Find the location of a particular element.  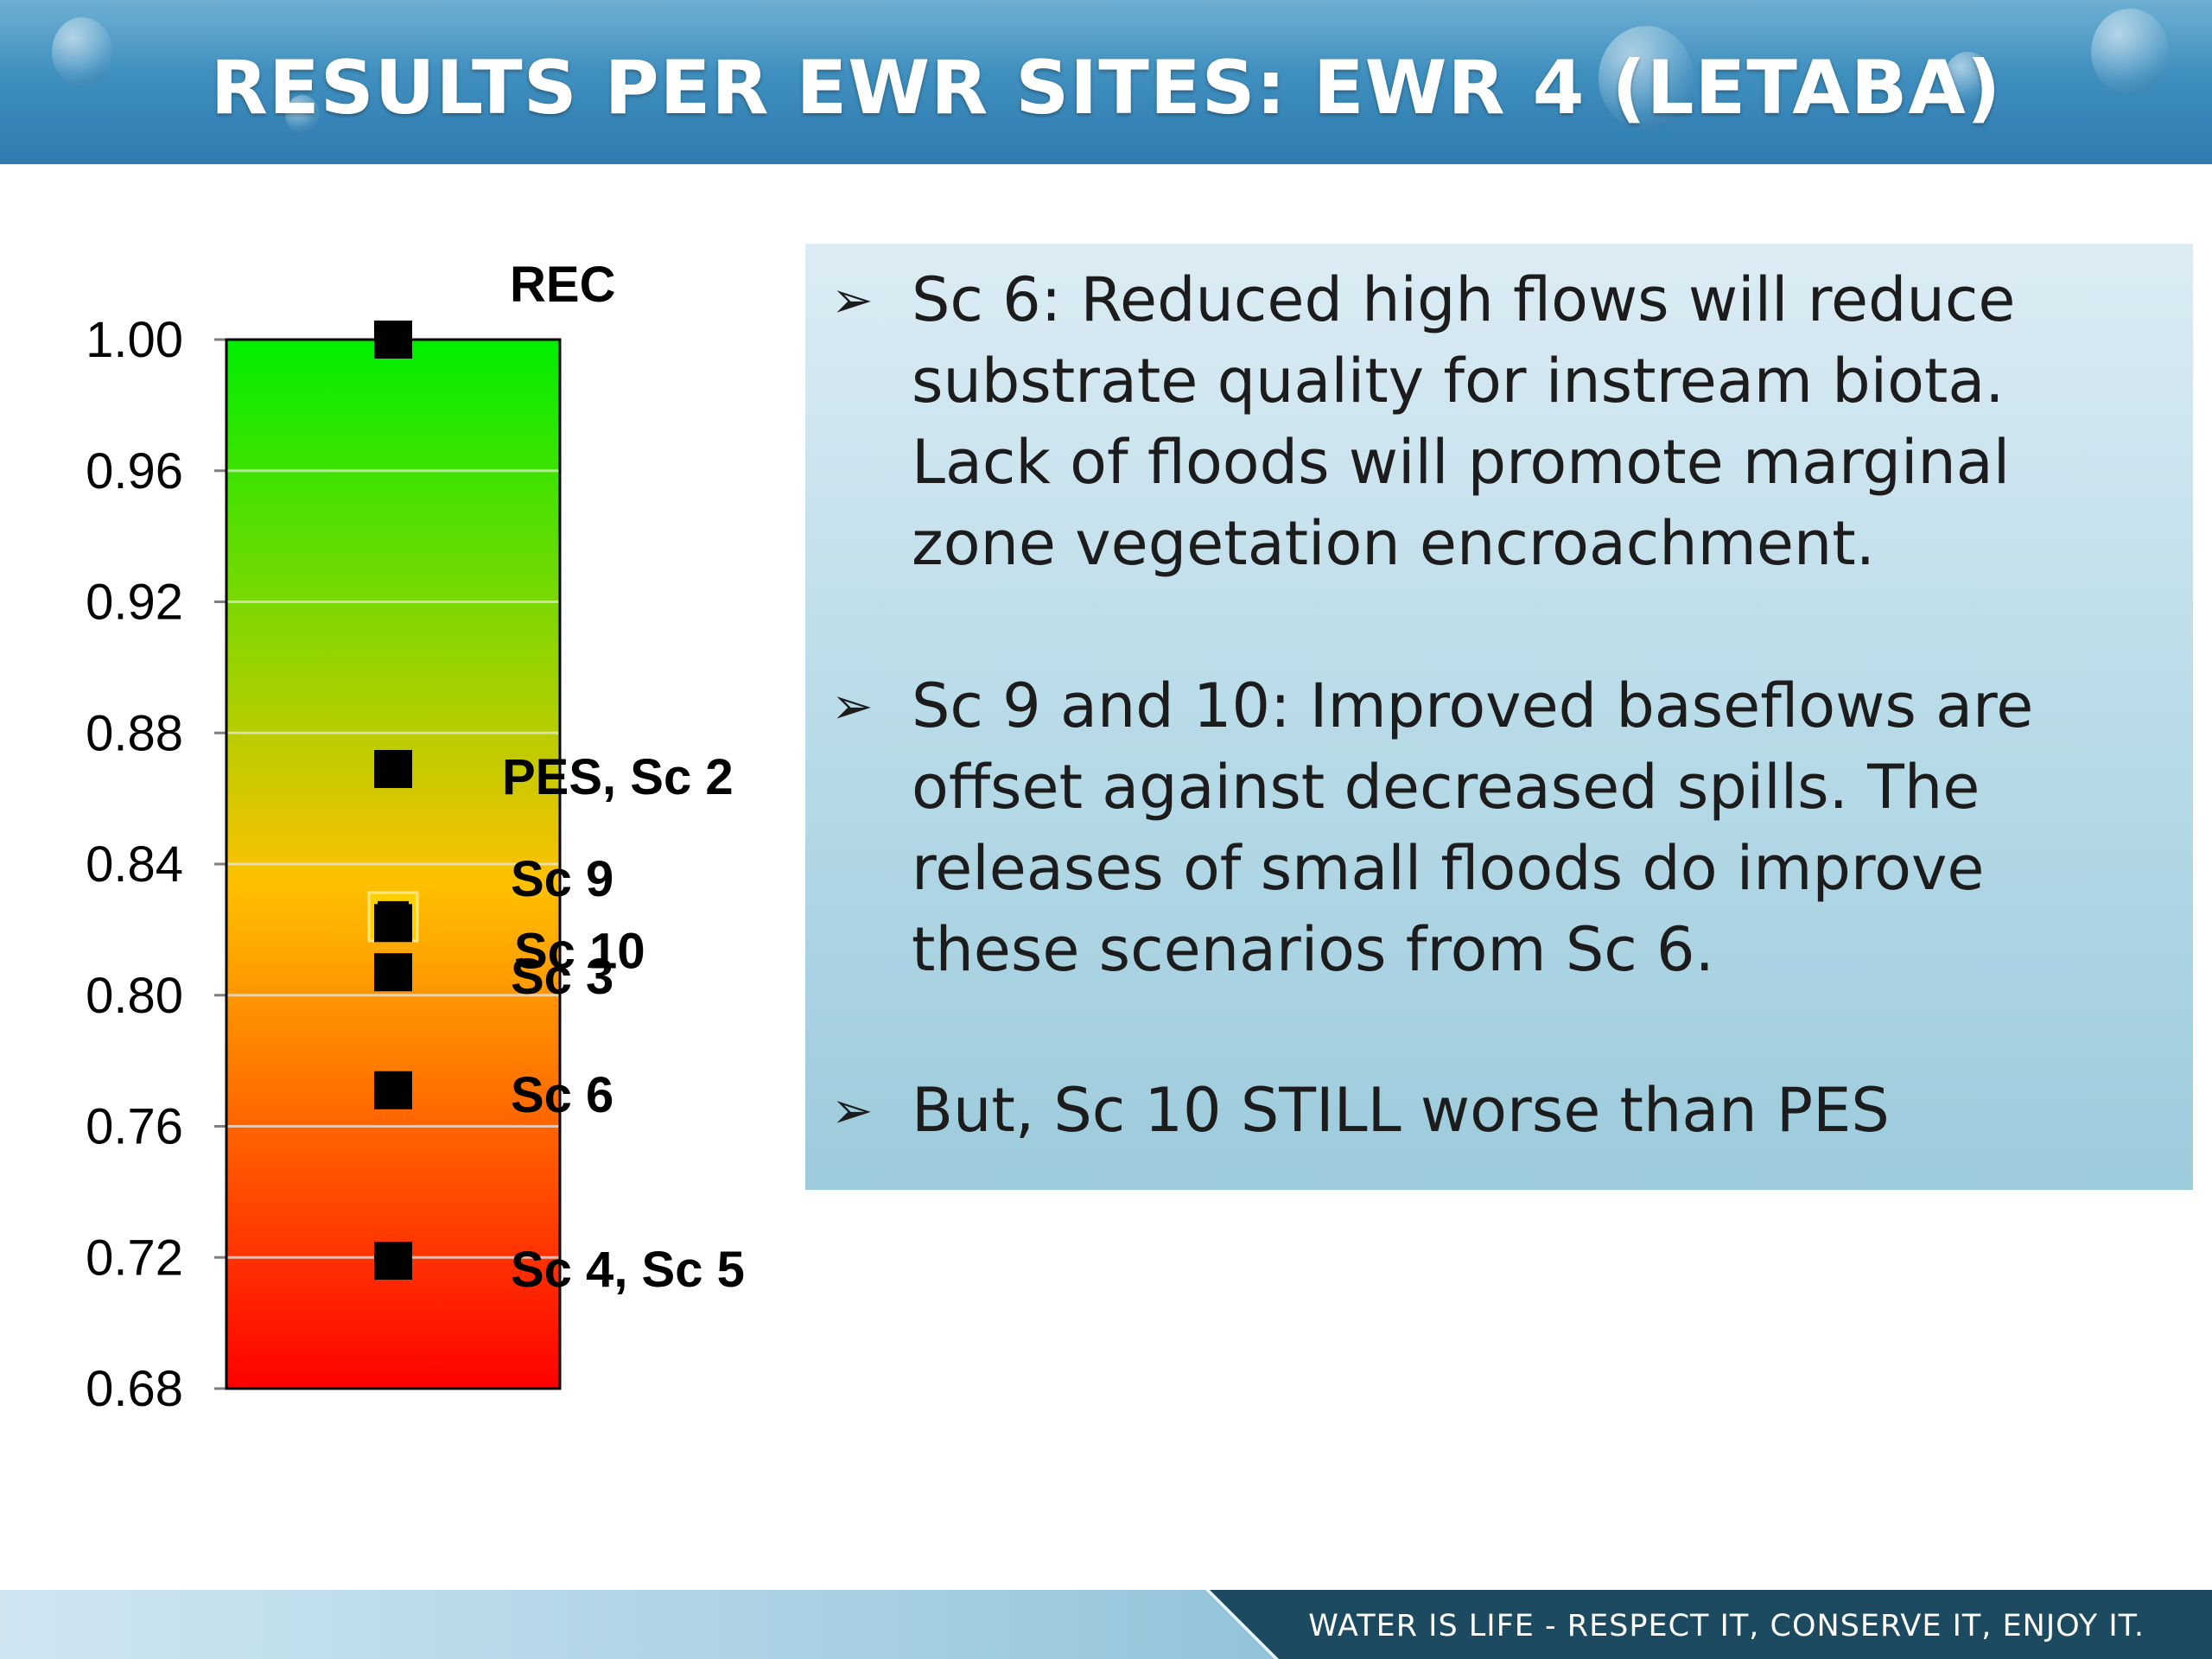

y-tick-label: 0.84 is located at coordinates (134, 864).